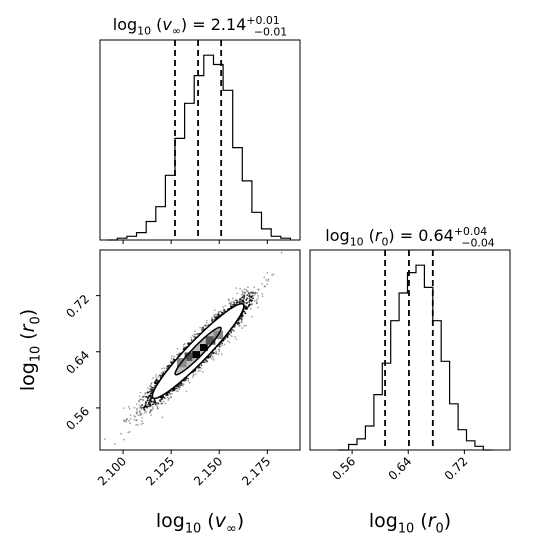  What do you see at coordinates (409, 237) in the screenshot?
I see `title-r0: log10 (r0) = 0.64+0.04 −0.04` at bounding box center [409, 237].